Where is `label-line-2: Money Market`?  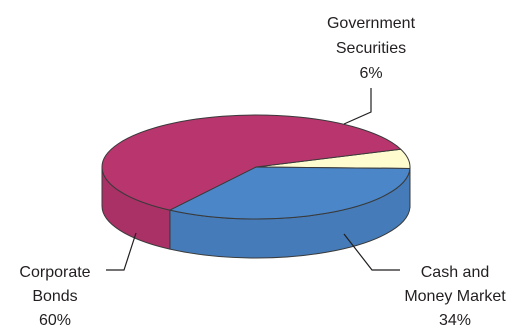
label-line-2: Money Market is located at coordinates (455, 296).